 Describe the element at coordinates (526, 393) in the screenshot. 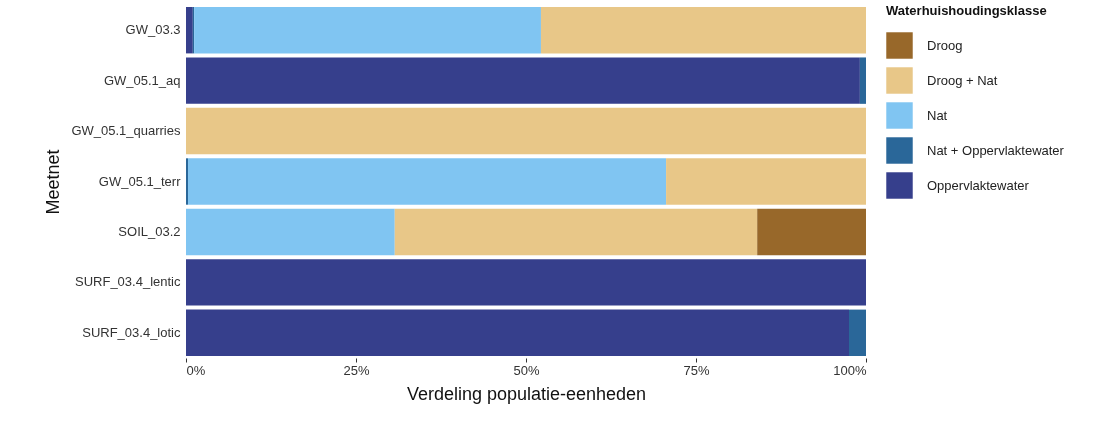

I see `x-axis-title: Verdeling populatie-eenheden` at that location.